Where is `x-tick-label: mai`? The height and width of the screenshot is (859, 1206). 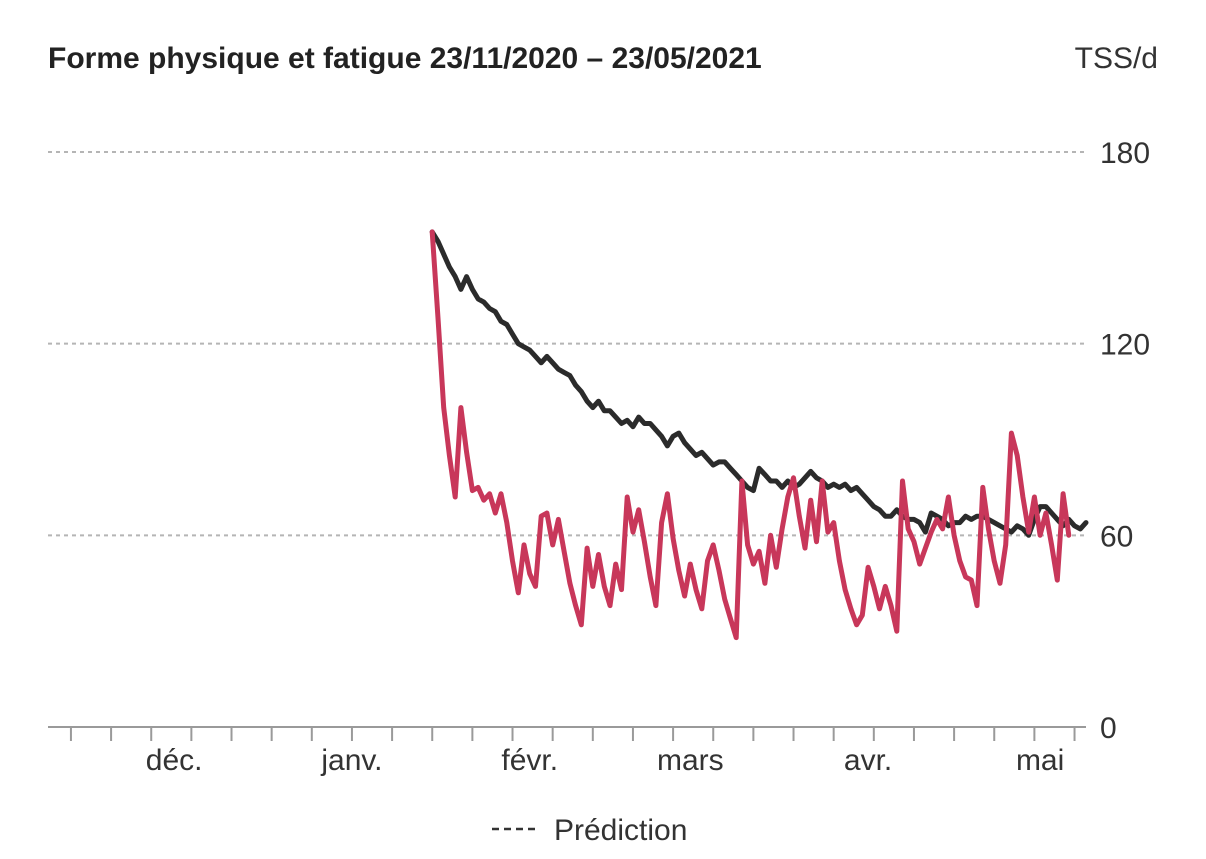 x-tick-label: mai is located at coordinates (1040, 760).